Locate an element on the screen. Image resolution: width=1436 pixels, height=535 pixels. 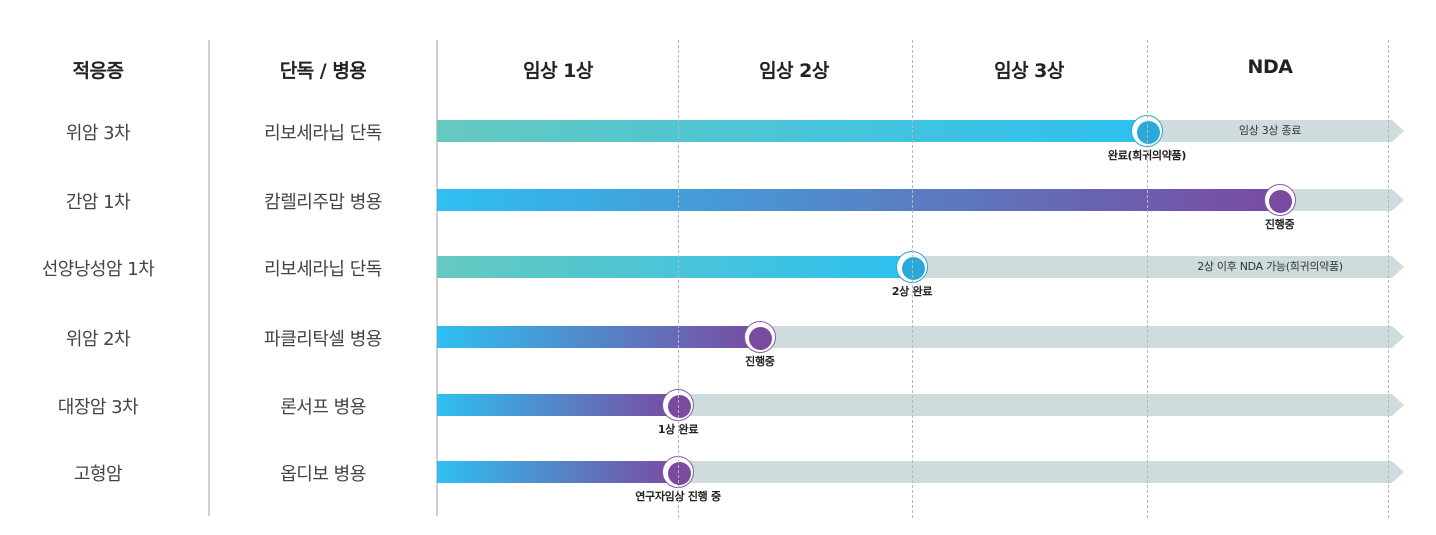
header-phase-1: 임상 1상 is located at coordinates (558, 71).